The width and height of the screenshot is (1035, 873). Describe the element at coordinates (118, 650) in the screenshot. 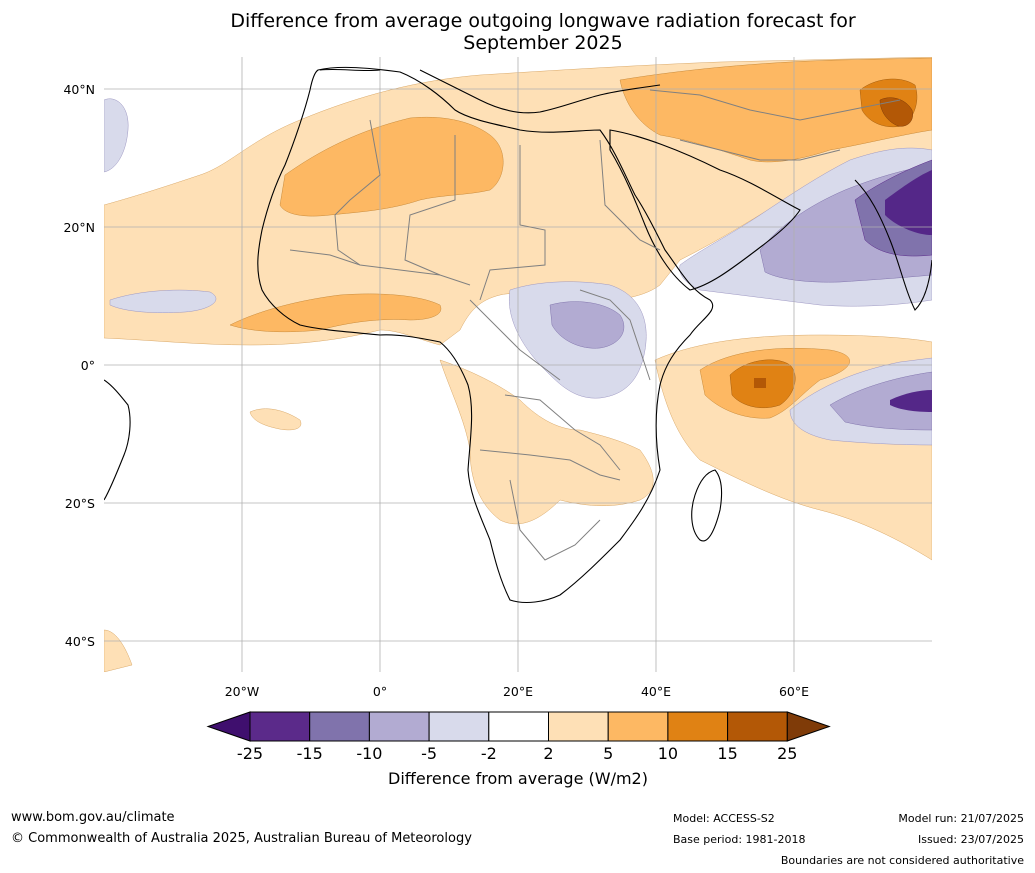

I see `anomaly-light-orange-sw-patch` at that location.